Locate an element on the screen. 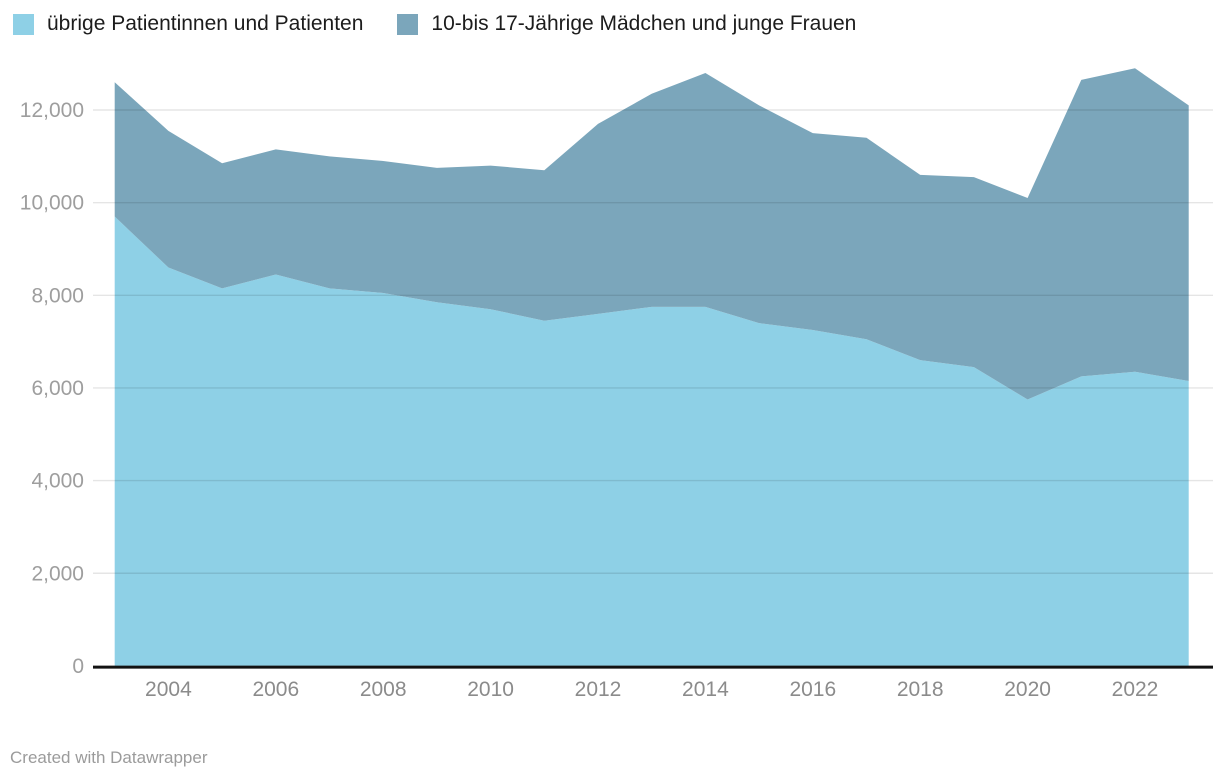 The image size is (1220, 782). credit-text: Created with Datawrapper is located at coordinates (109, 757).